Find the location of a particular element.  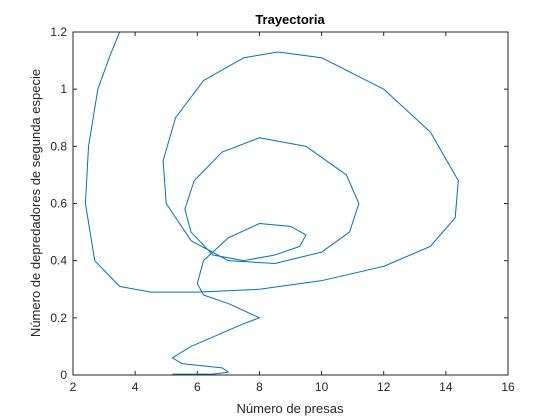

x-tick-label: 10 is located at coordinates (322, 387).